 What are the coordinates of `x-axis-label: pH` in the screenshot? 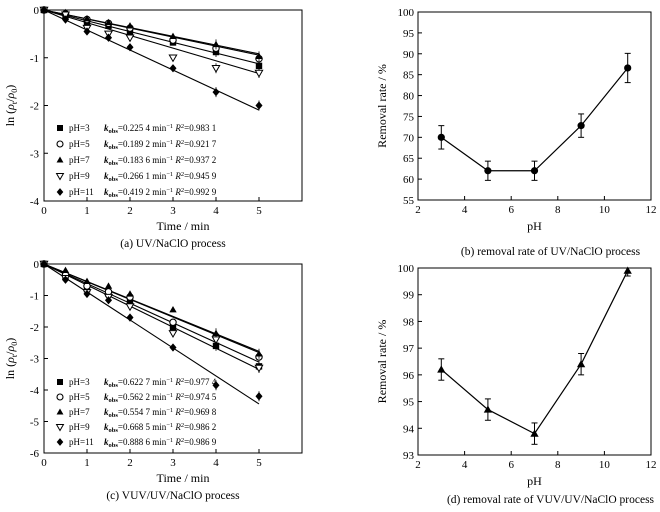 It's located at (534, 481).